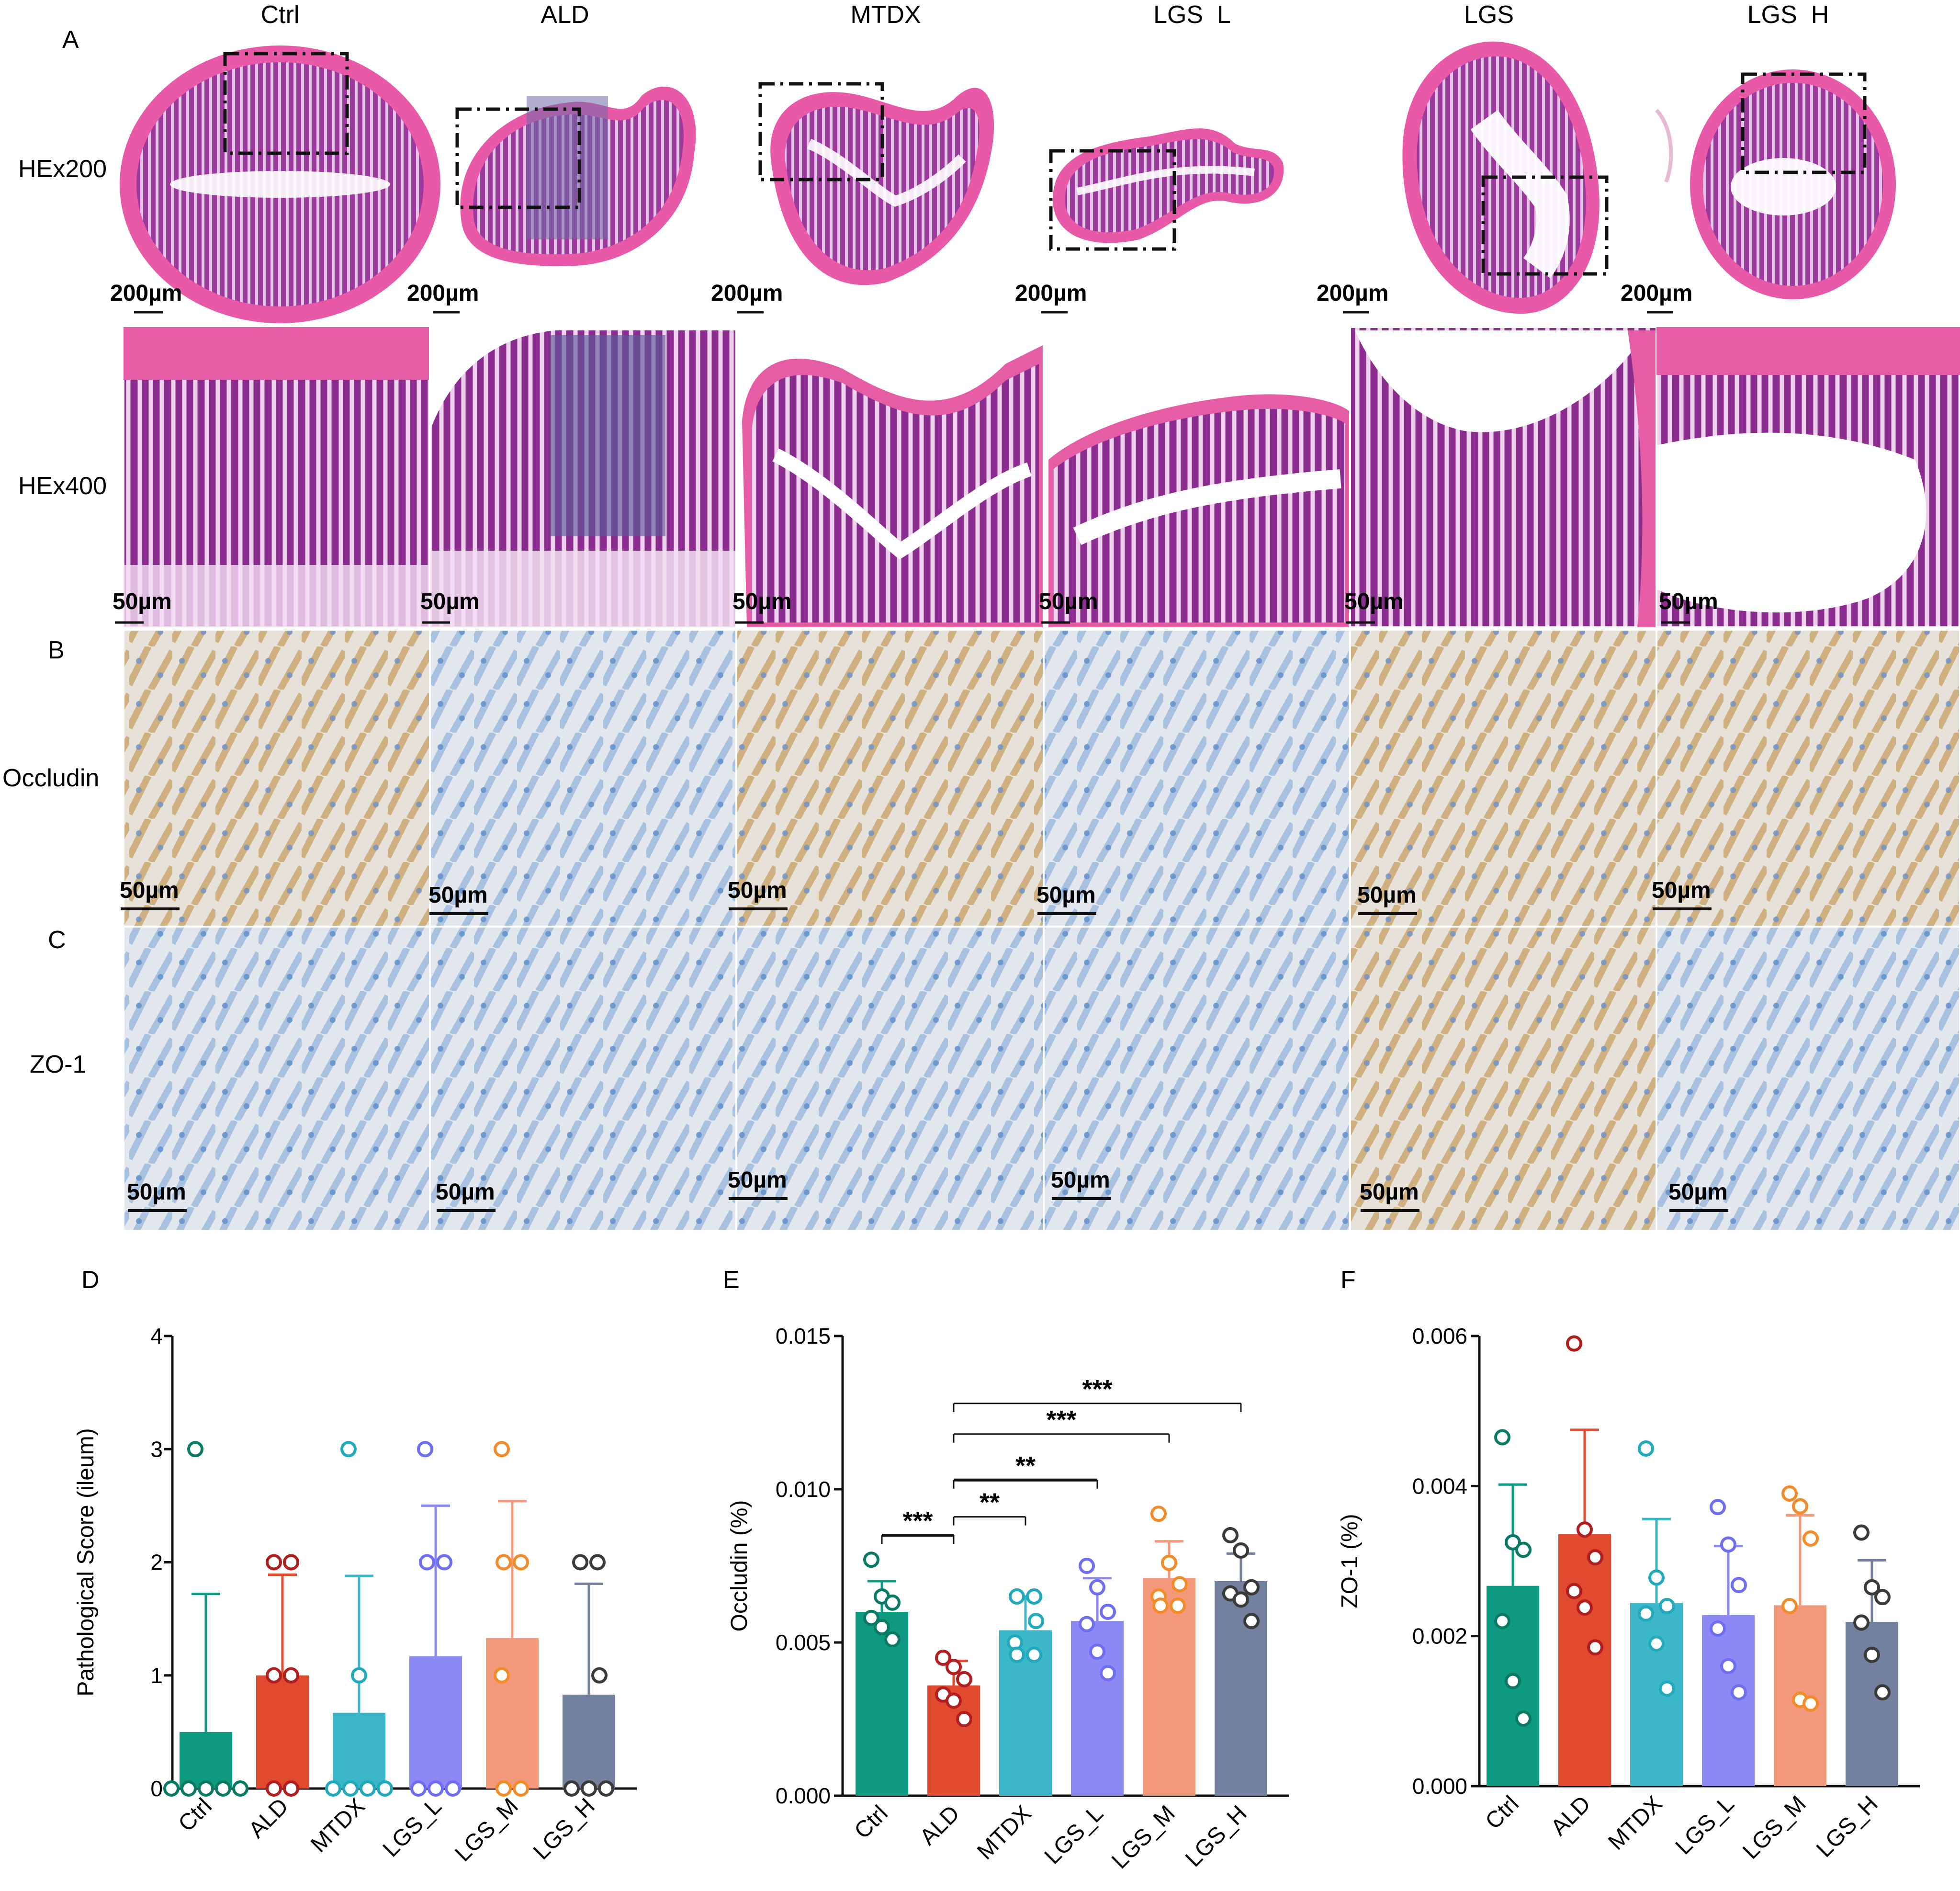  I want to click on occludin-image-ald, so click(583, 778).